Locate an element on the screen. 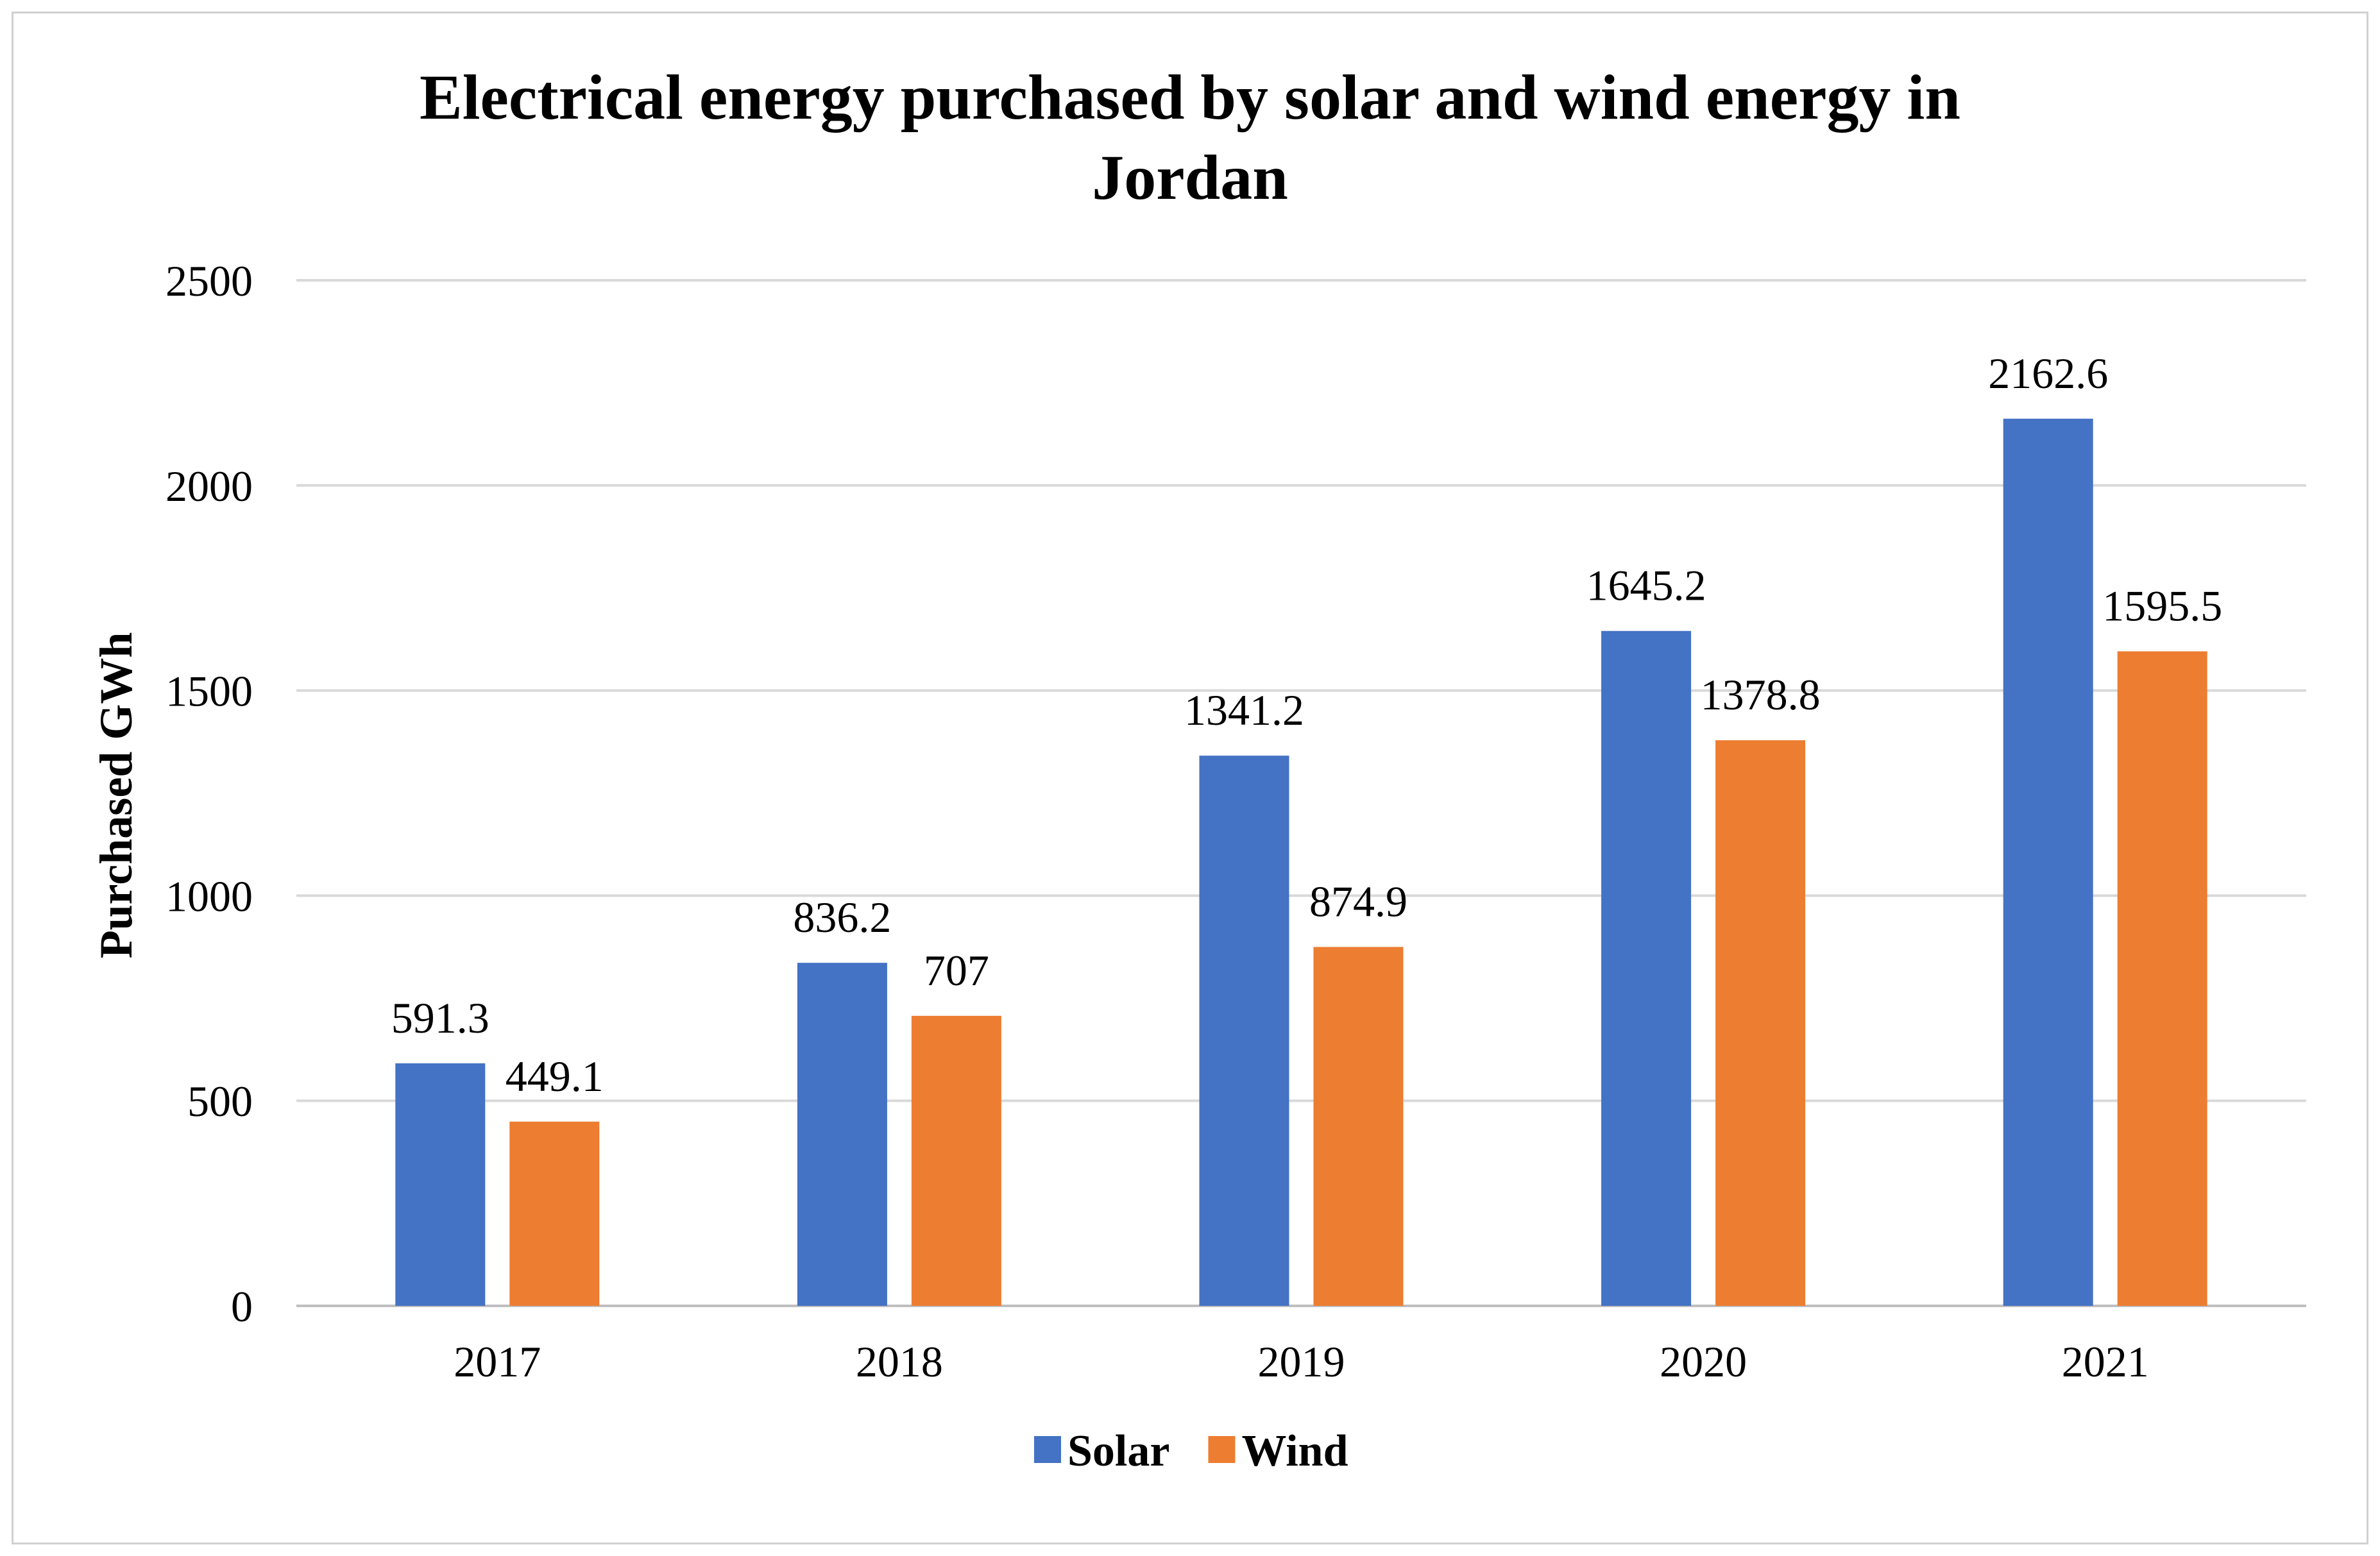 This screenshot has height=1556, width=2380. bar-wind-2021 is located at coordinates (2162, 979).